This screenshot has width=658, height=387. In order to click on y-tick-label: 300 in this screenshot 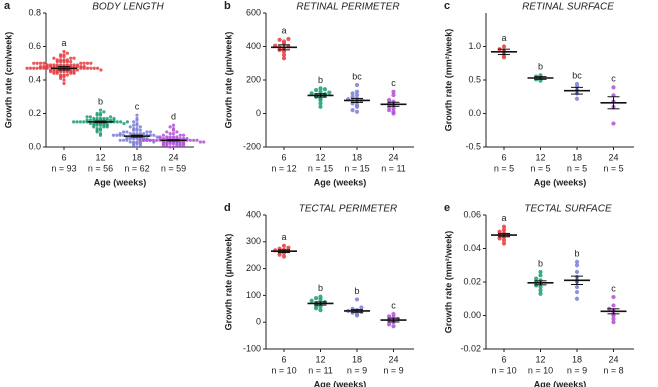, I will do `click(253, 241)`.